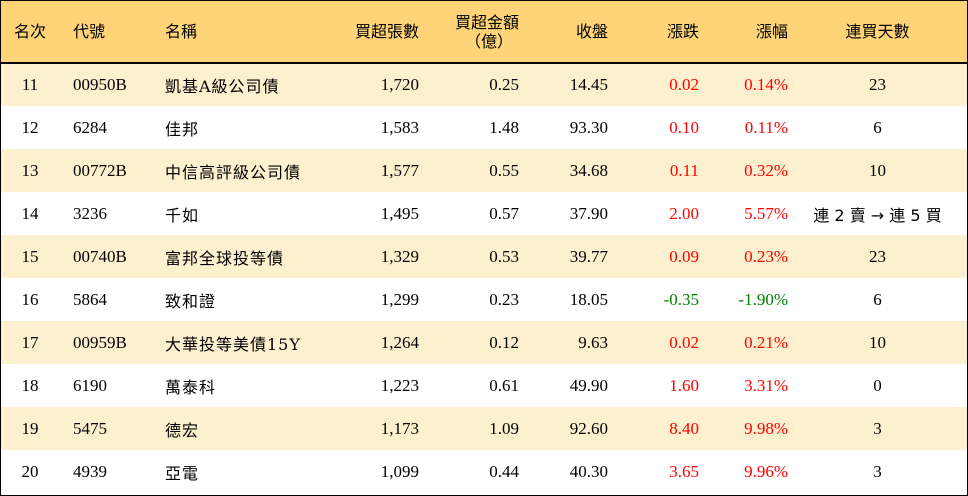 Image resolution: width=968 pixels, height=496 pixels. Describe the element at coordinates (399, 471) in the screenshot. I see `net-buy-lots-cell-value: 1,099` at that location.